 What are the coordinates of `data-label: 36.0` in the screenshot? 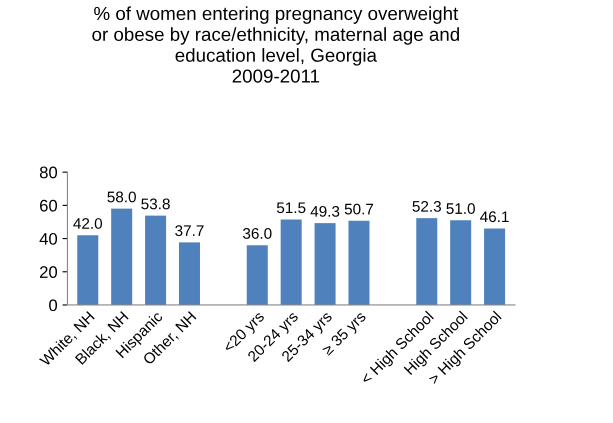 It's located at (257, 233).